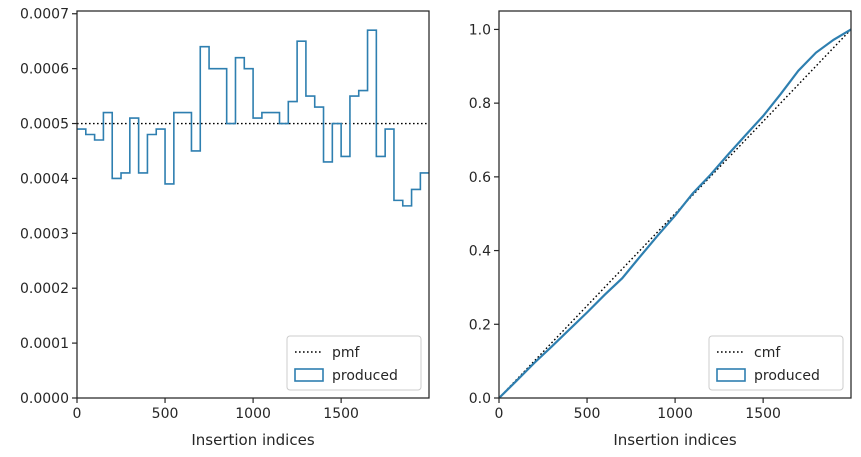 The height and width of the screenshot is (457, 861). Describe the element at coordinates (44, 70) in the screenshot. I see `y-tick-label: 0.0006` at that location.